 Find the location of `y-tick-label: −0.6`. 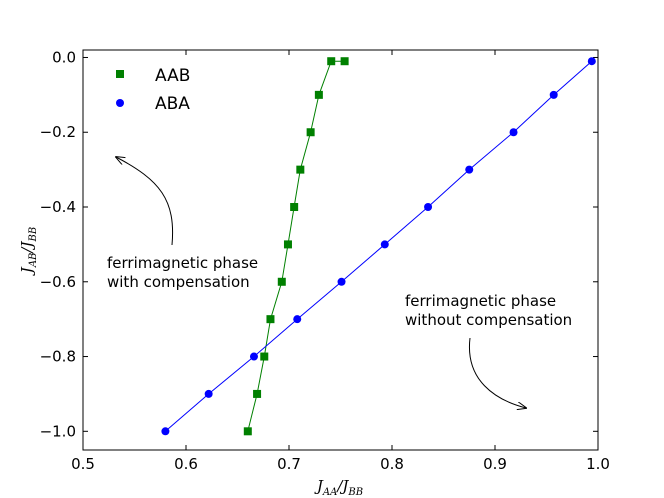

y-tick-label: −0.6 is located at coordinates (58, 282).